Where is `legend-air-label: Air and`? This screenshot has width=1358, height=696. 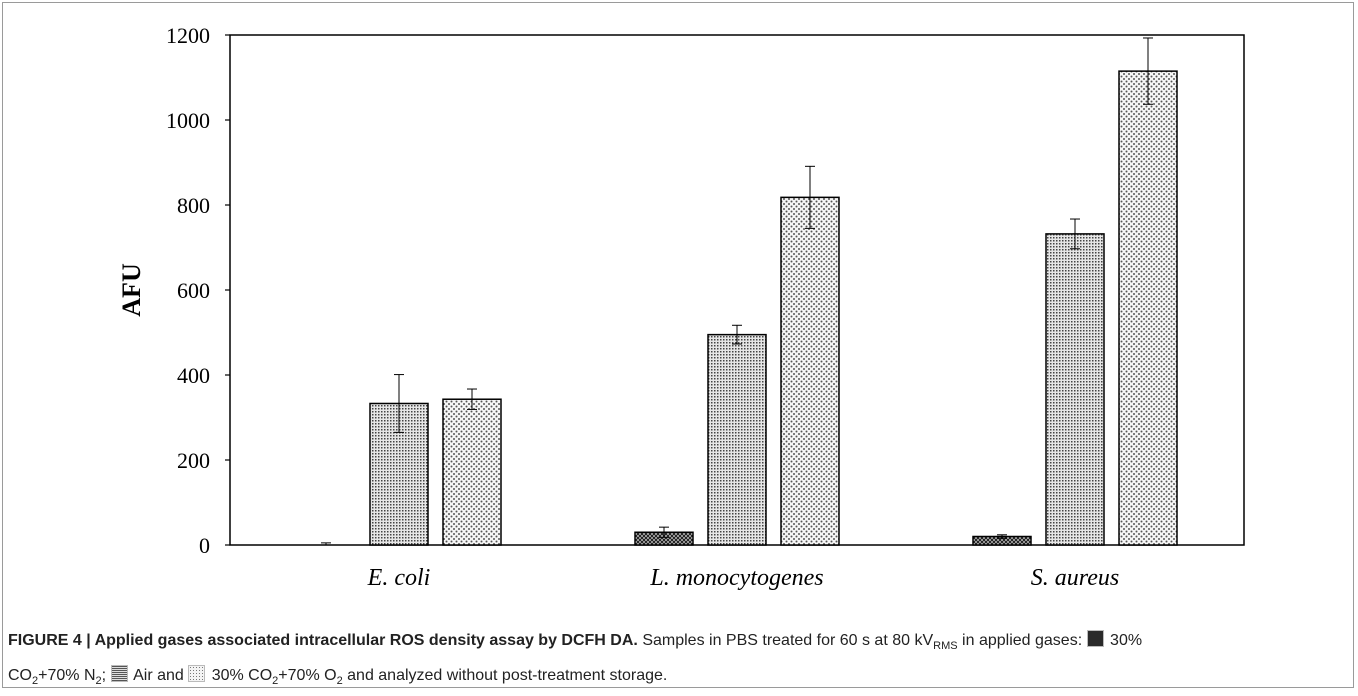
legend-air-label: Air and is located at coordinates (158, 676).